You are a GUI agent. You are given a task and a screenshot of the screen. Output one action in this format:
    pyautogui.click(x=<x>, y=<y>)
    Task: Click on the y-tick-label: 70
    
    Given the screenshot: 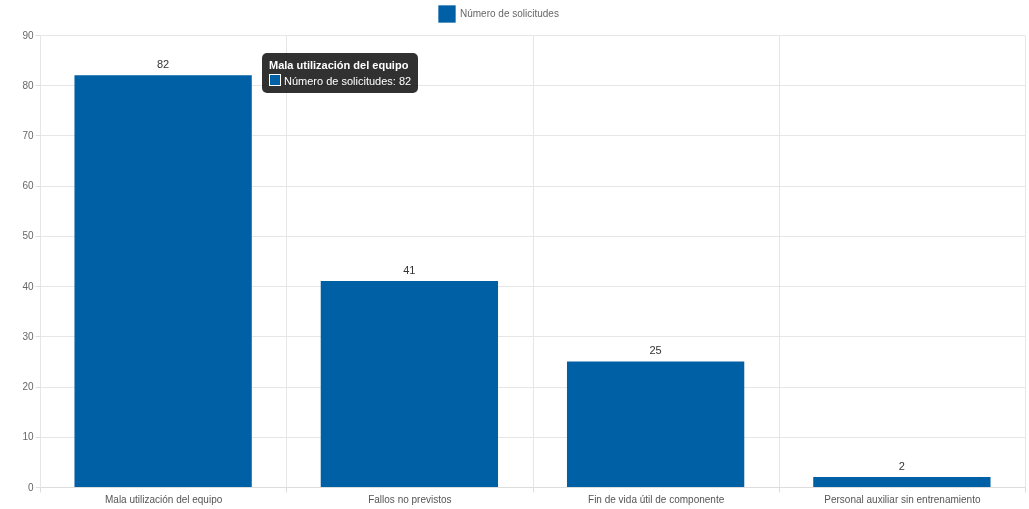 What is the action you would take?
    pyautogui.click(x=28, y=135)
    